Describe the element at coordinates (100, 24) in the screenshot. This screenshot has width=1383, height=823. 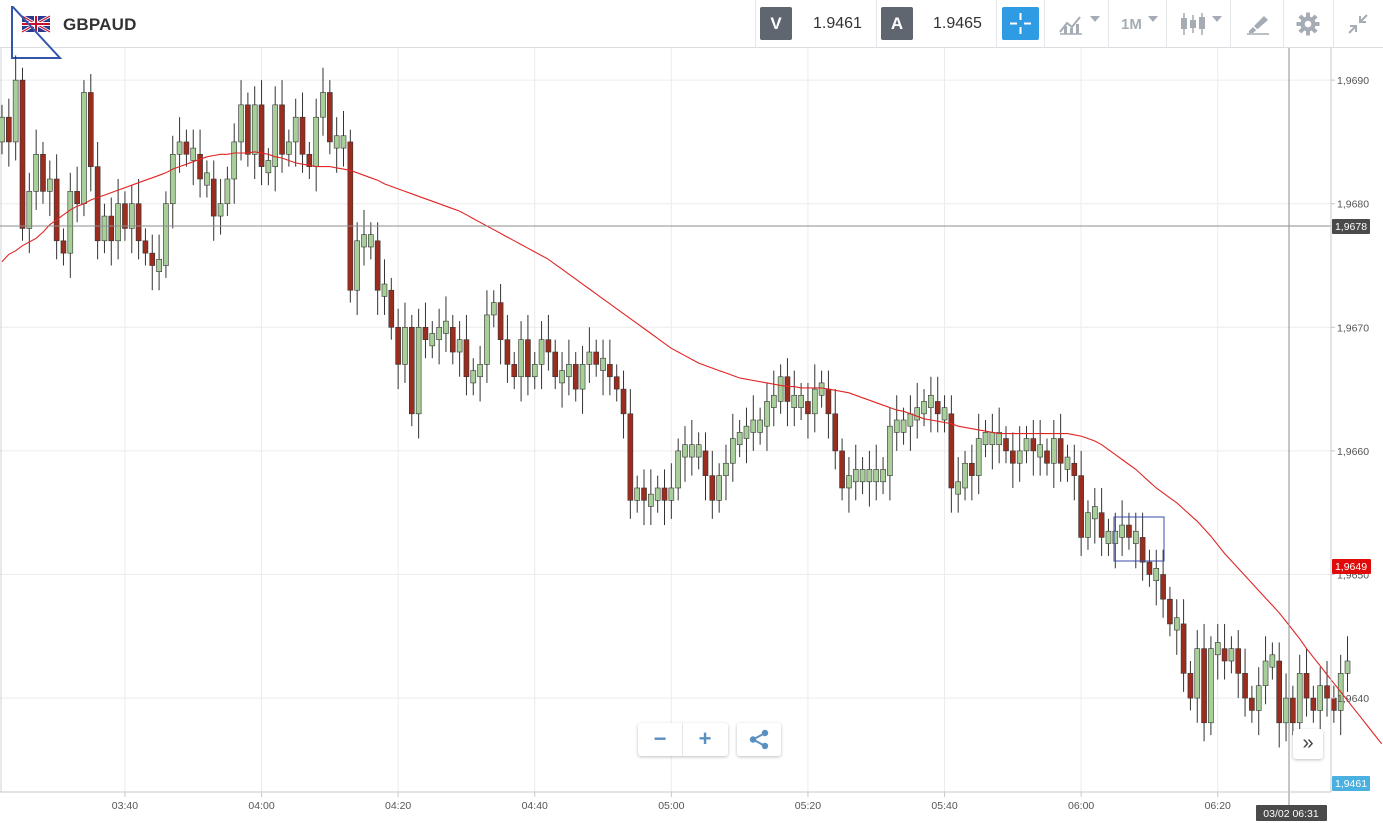
I see `symbol-title: GBPAUD` at that location.